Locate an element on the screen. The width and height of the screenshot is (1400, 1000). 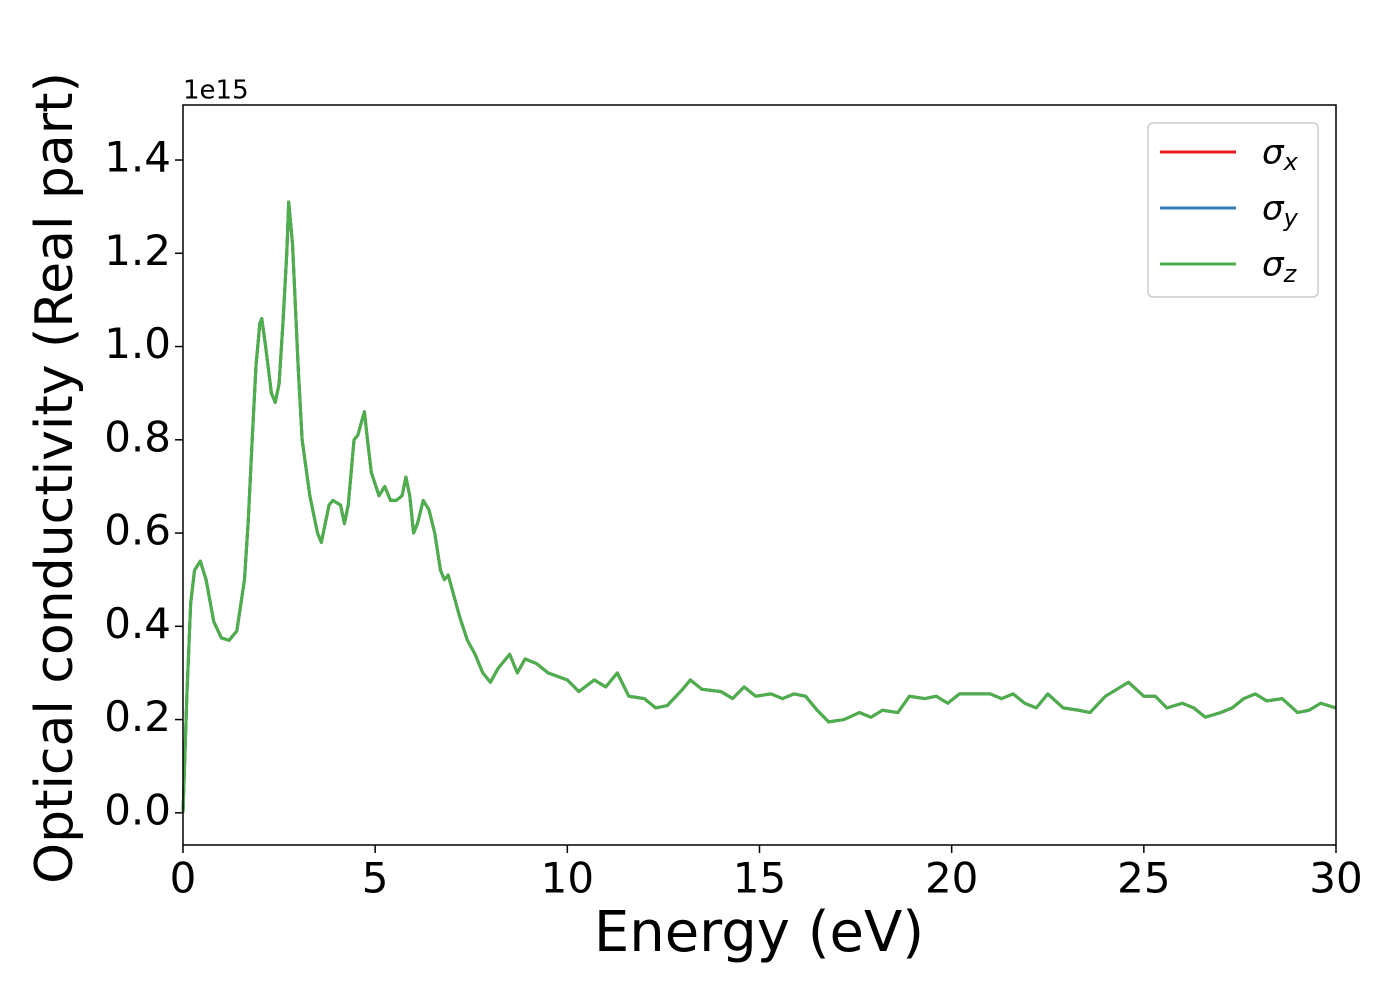
x-tick-label: 20 is located at coordinates (951, 878).